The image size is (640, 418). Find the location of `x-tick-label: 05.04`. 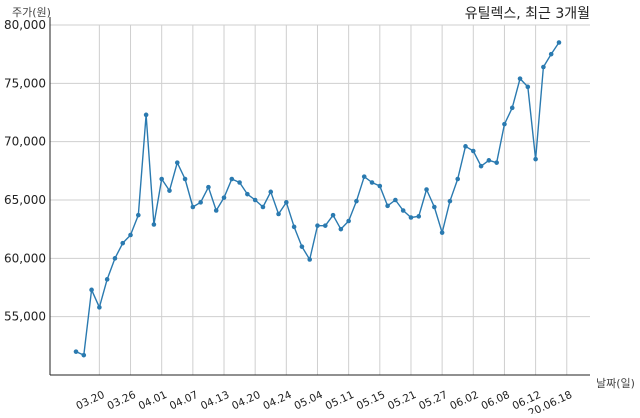

x-tick-label: 05.04 is located at coordinates (308, 401).